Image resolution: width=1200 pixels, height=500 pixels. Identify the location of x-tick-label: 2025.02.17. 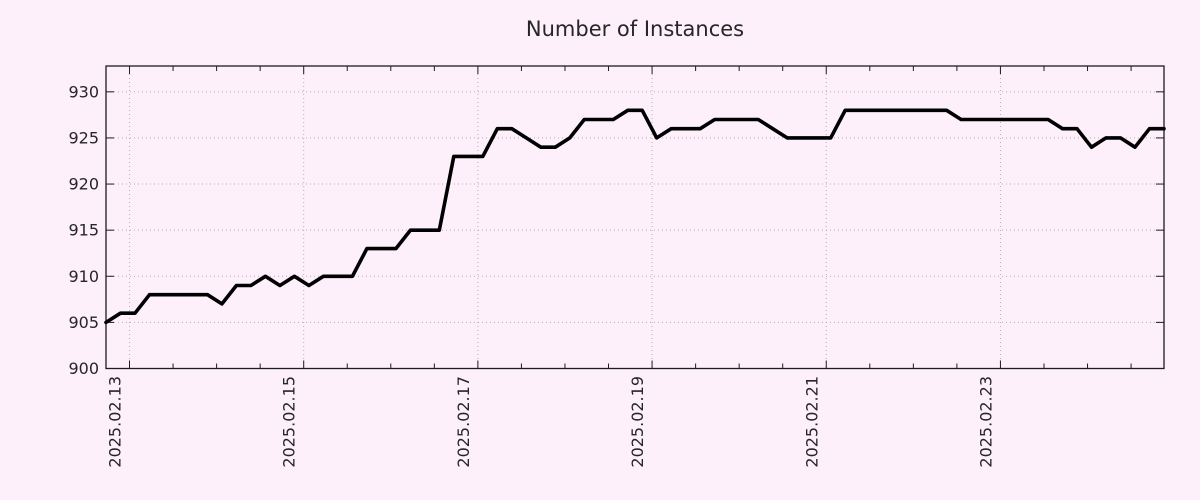
(463, 422).